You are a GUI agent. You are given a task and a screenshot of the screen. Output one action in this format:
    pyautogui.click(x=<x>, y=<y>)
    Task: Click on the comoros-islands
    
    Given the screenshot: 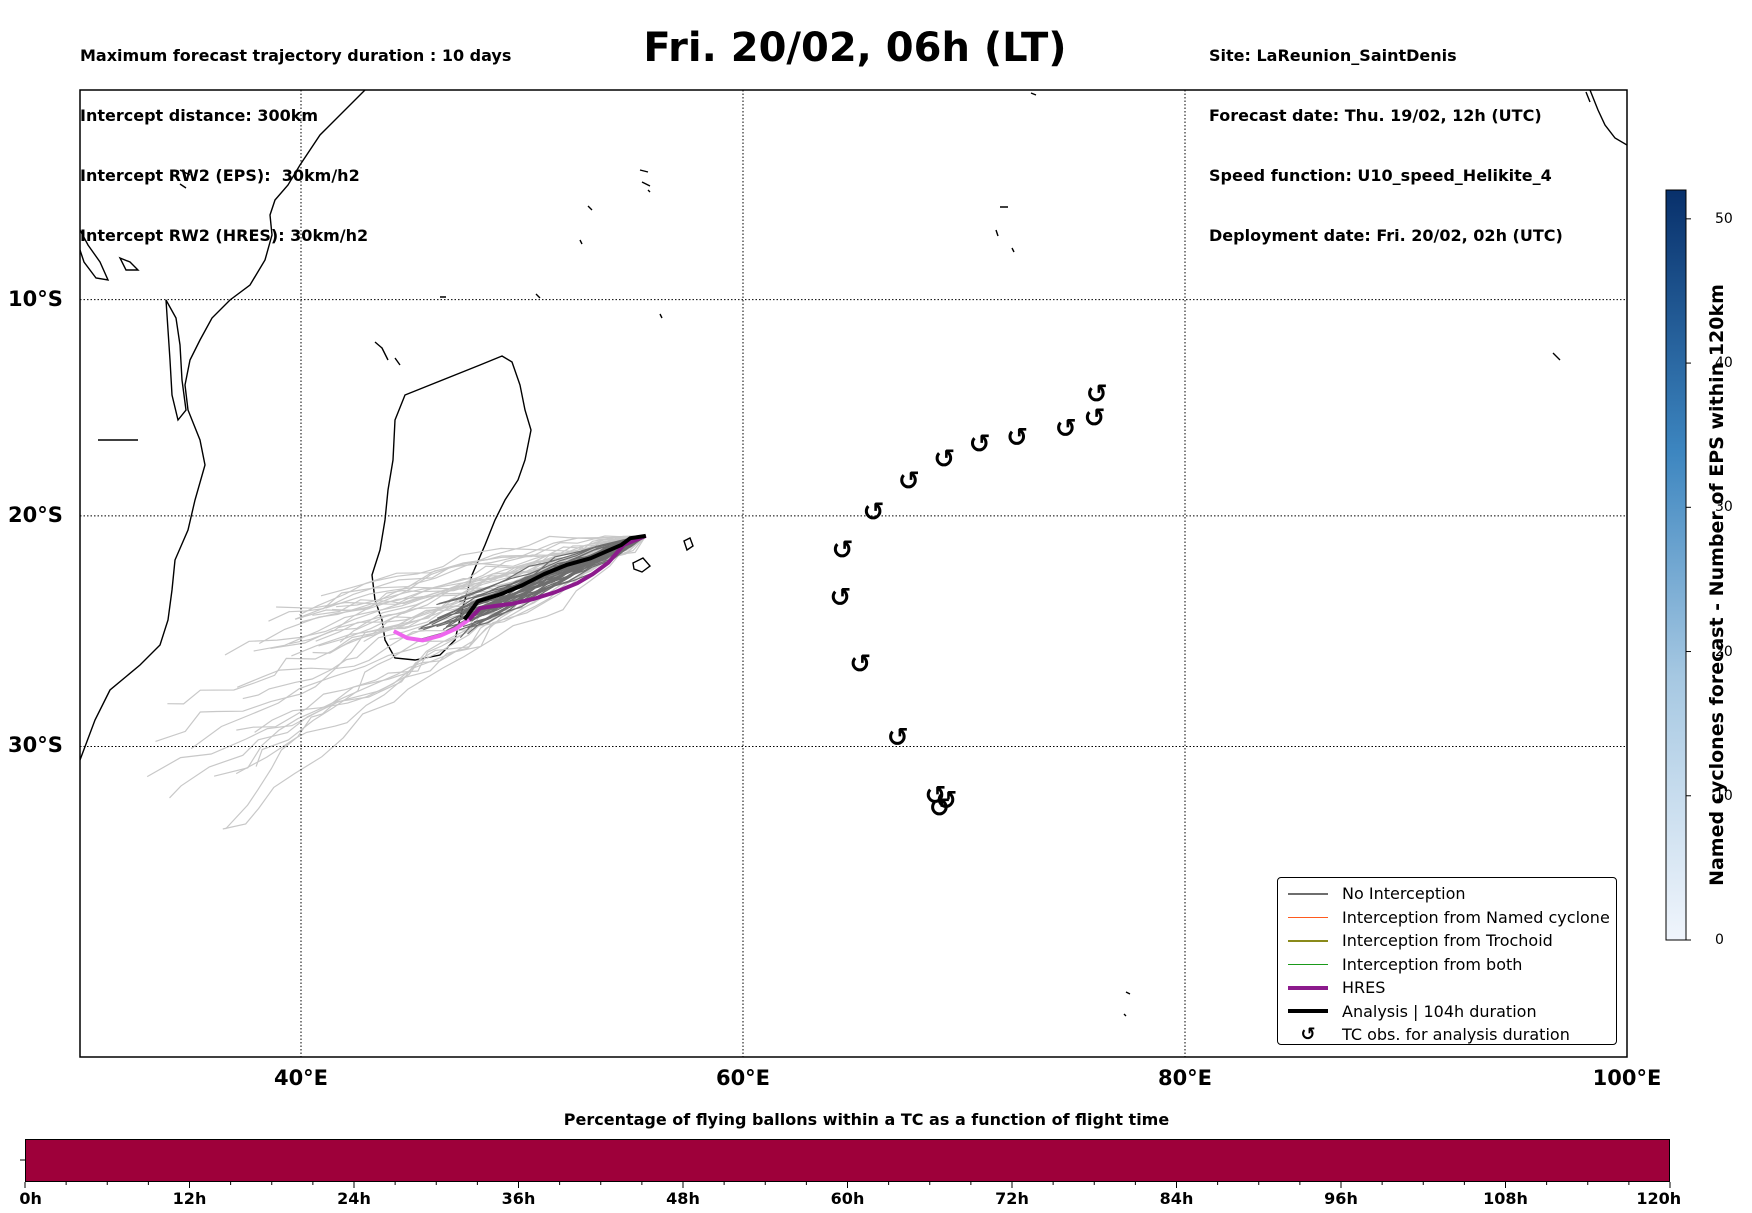 What is the action you would take?
    pyautogui.click(x=259, y=267)
    